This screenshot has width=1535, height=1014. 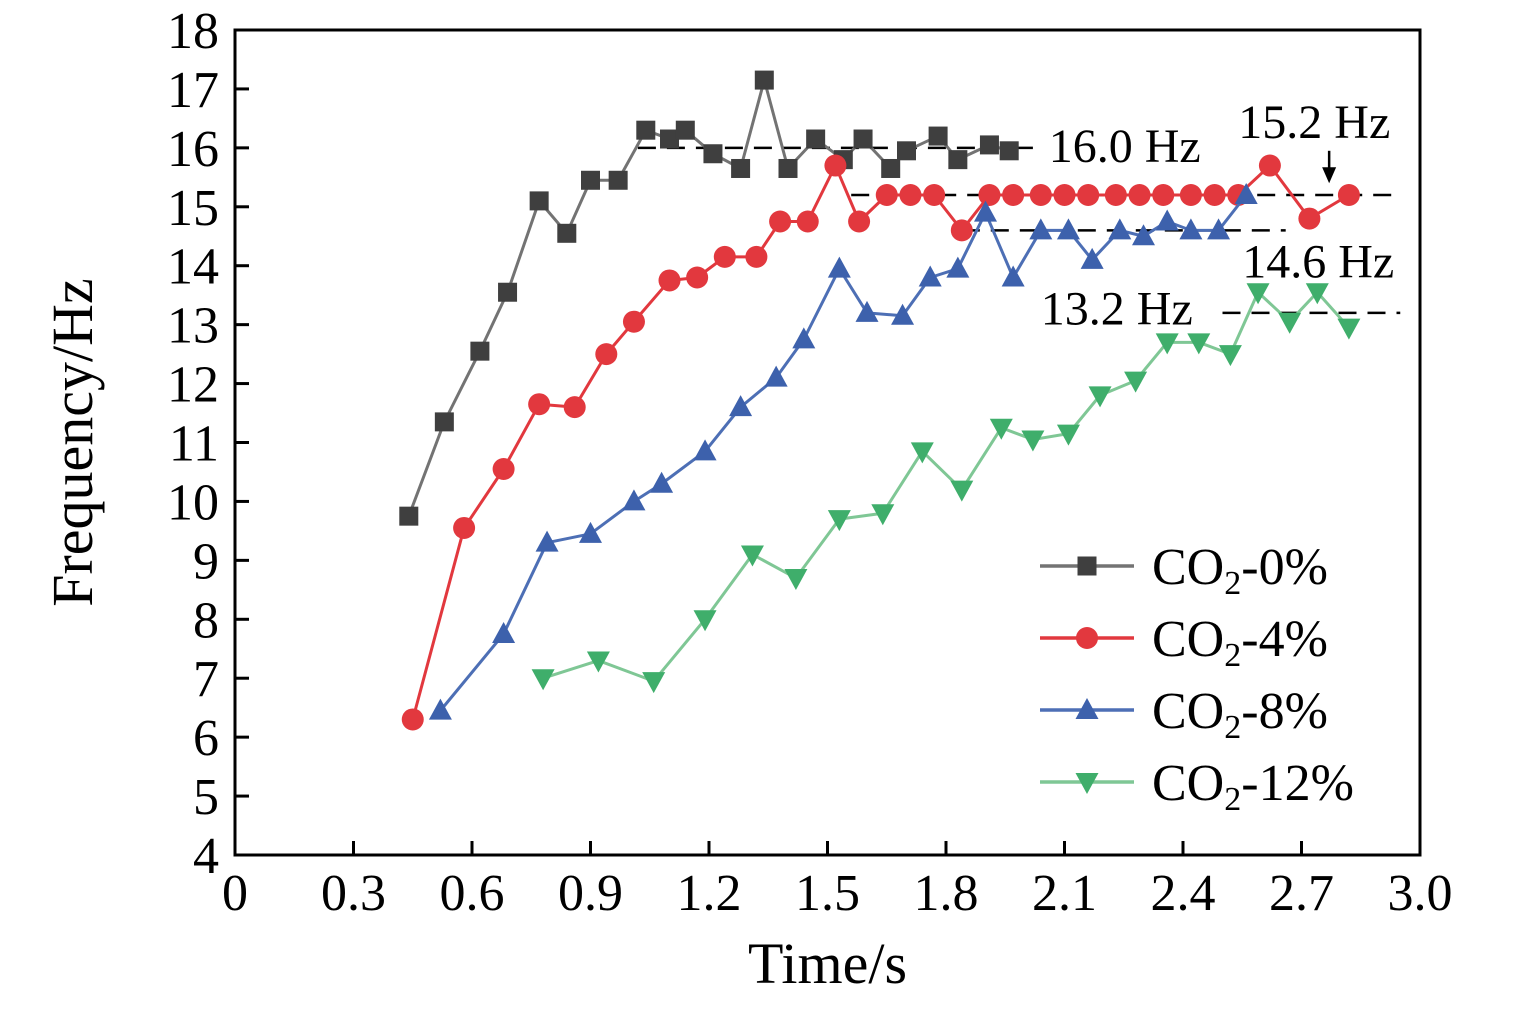 What do you see at coordinates (1184, 570) in the screenshot?
I see `legend-item-co2-0: CO2-0%` at bounding box center [1184, 570].